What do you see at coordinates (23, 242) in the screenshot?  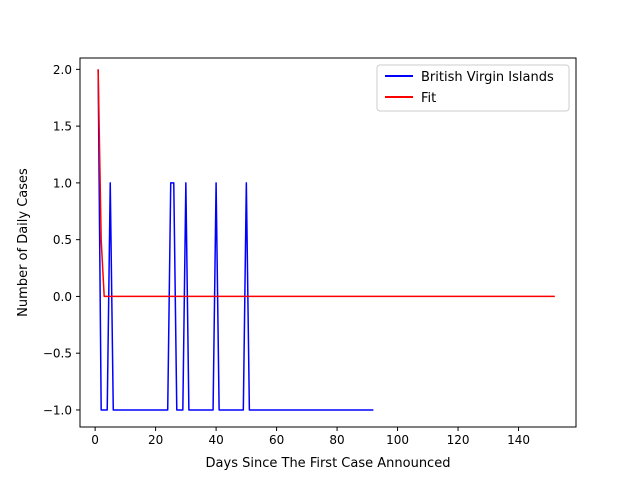 I see `y-axis-label: Number of Daily Cases` at bounding box center [23, 242].